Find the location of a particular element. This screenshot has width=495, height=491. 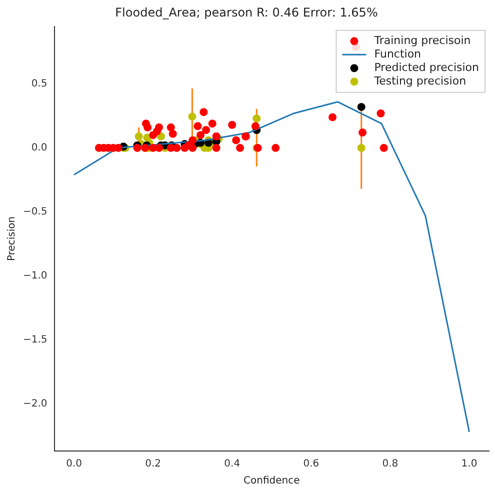

x-tick-label: 0.0 is located at coordinates (74, 464).